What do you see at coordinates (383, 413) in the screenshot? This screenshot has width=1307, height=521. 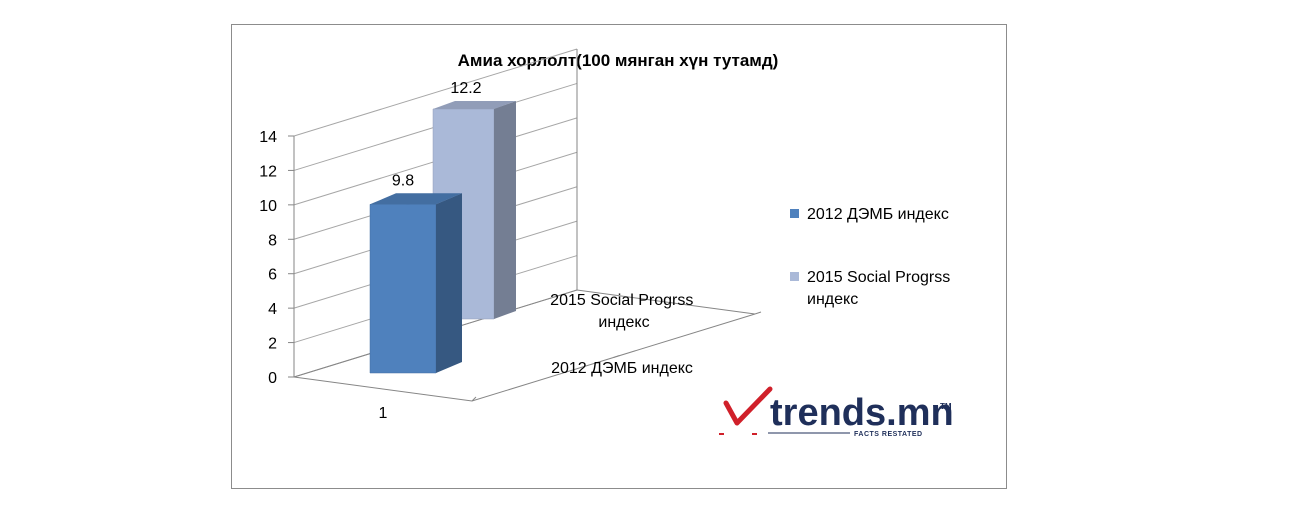 I see `x-category-label: 1` at bounding box center [383, 413].